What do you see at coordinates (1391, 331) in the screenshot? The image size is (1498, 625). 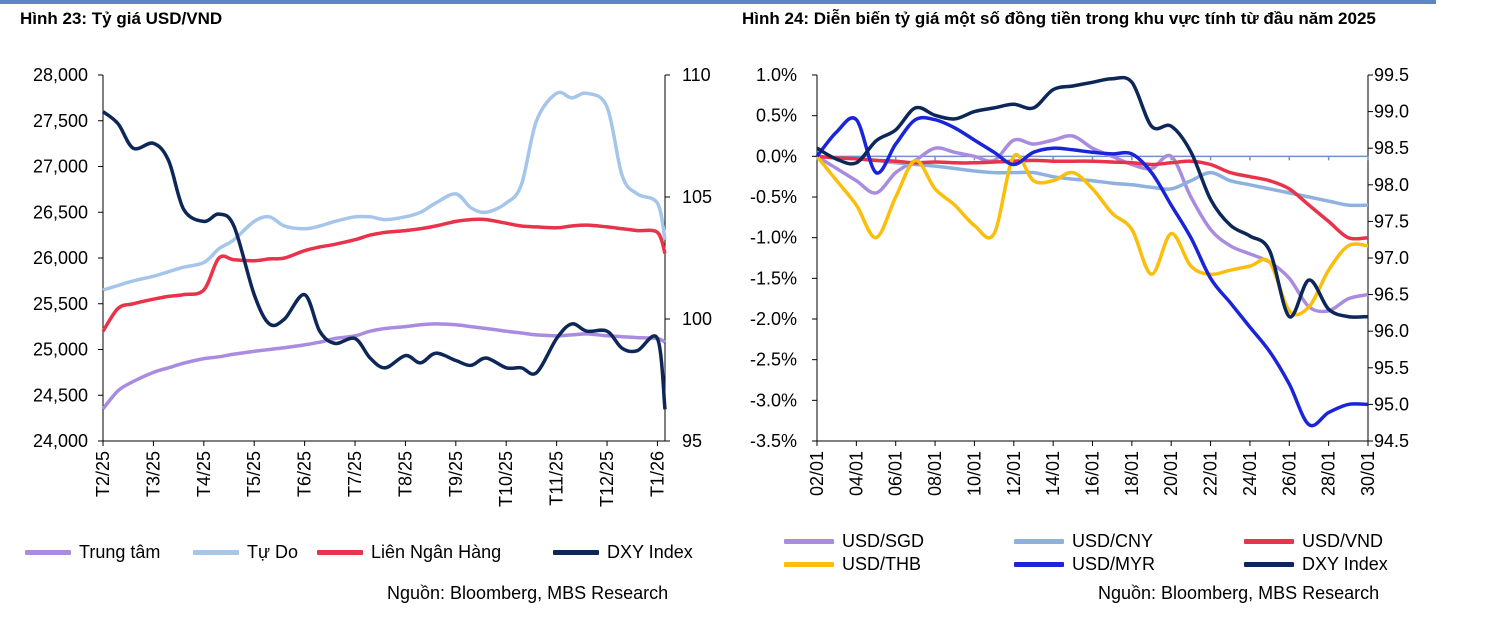 I see `y-right-tick-label: 96.0` at bounding box center [1391, 331].